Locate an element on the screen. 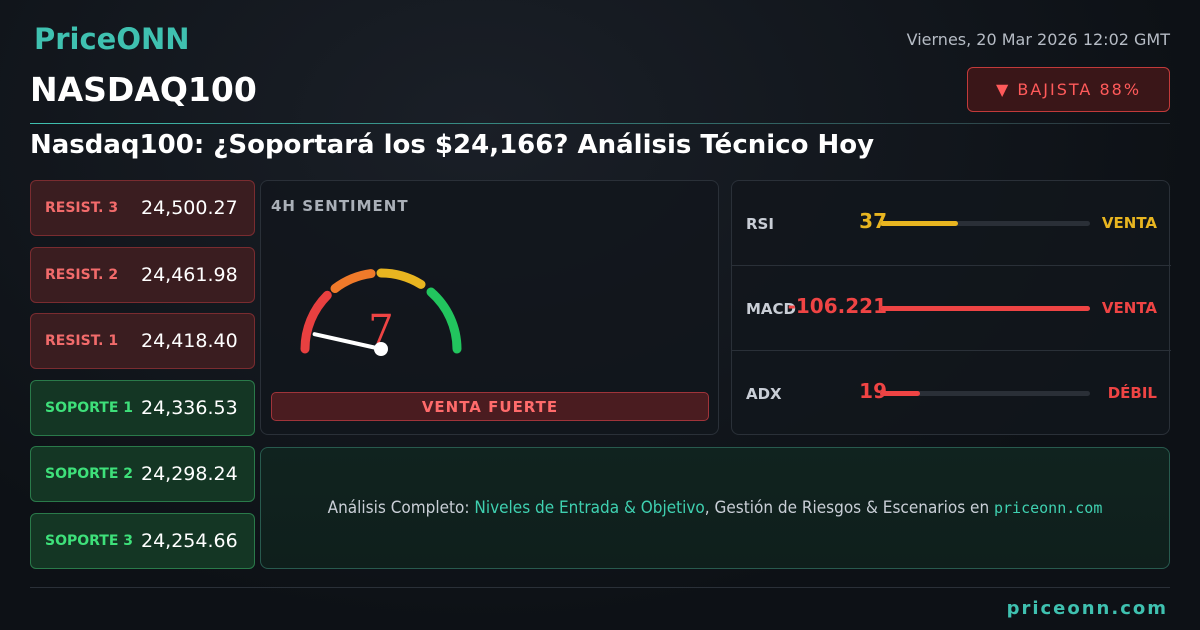 The width and height of the screenshot is (1200, 630). cta-link: priceonn.com is located at coordinates (1048, 508).